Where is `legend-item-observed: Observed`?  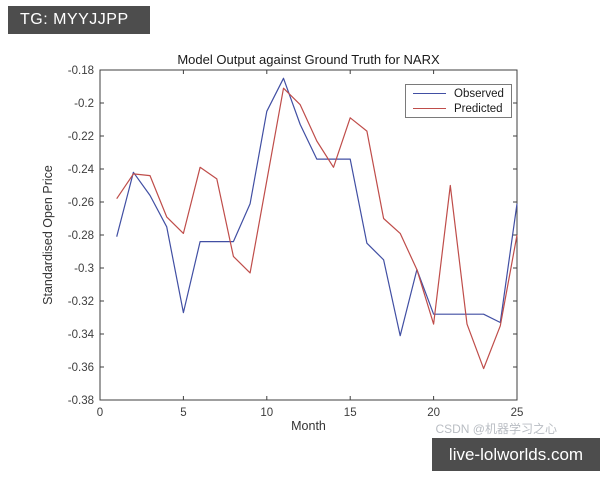 legend-item-observed: Observed is located at coordinates (458, 93).